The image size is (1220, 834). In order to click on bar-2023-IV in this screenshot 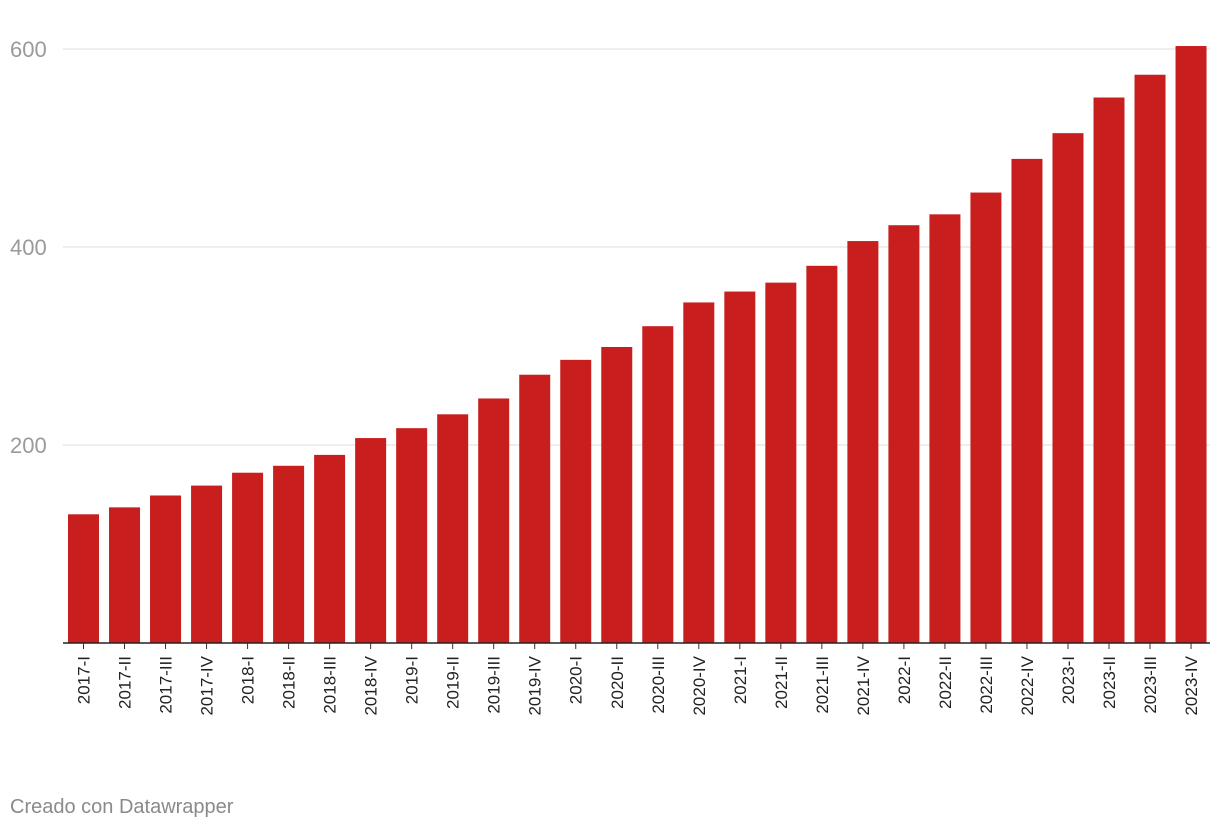, I will do `click(1191, 344)`.